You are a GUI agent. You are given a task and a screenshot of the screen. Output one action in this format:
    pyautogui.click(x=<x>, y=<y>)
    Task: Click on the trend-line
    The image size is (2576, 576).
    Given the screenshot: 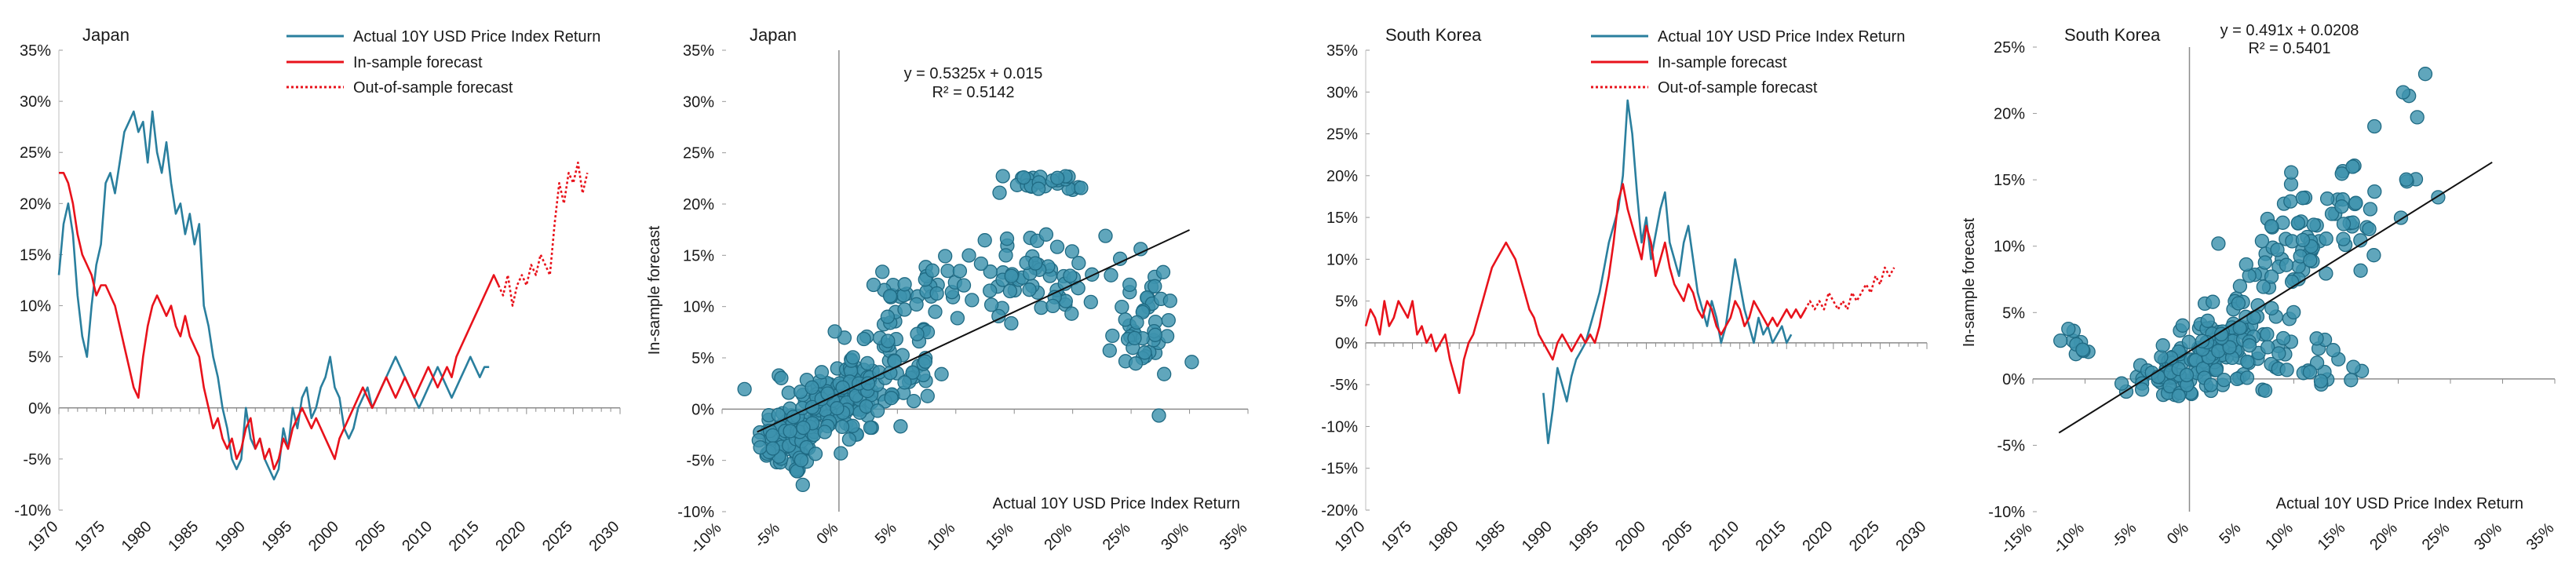 What is the action you would take?
    pyautogui.click(x=2275, y=297)
    